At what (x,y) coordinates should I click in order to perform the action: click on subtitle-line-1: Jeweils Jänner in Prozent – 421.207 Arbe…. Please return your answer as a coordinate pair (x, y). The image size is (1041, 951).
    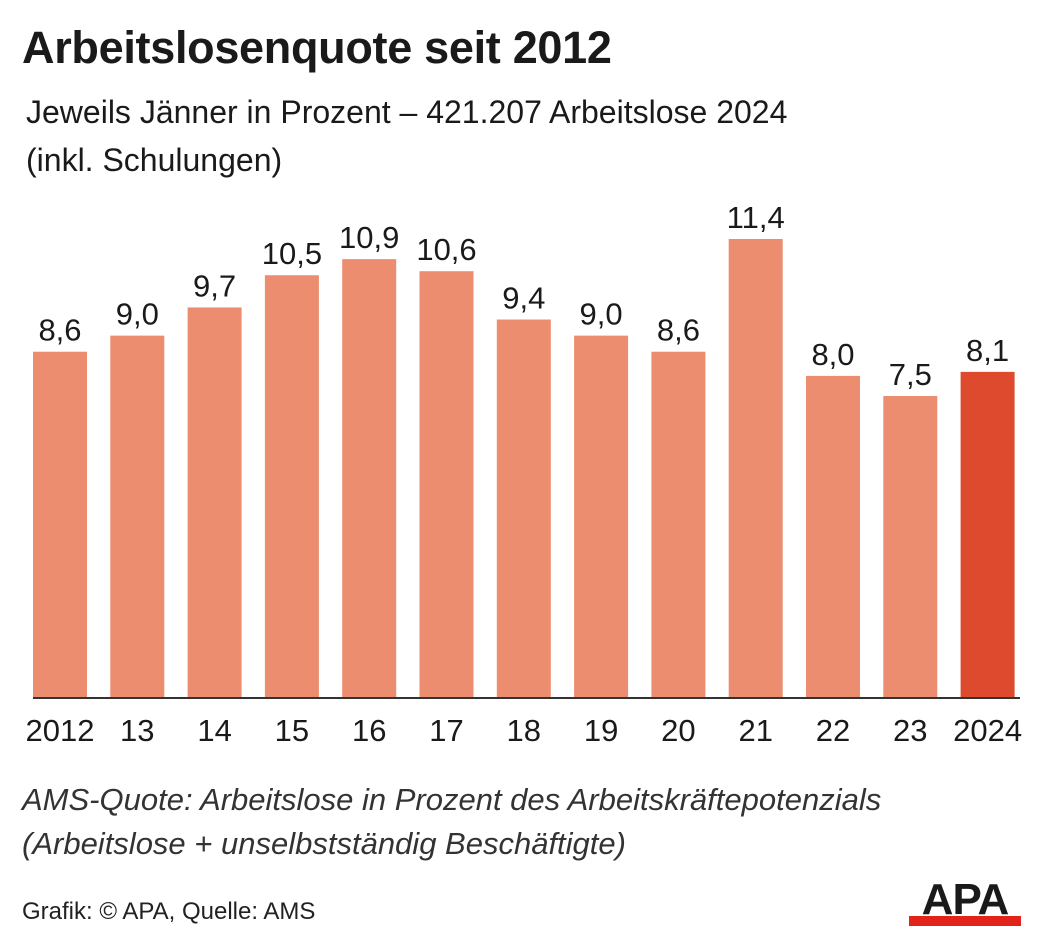
    Looking at the image, I should click on (407, 112).